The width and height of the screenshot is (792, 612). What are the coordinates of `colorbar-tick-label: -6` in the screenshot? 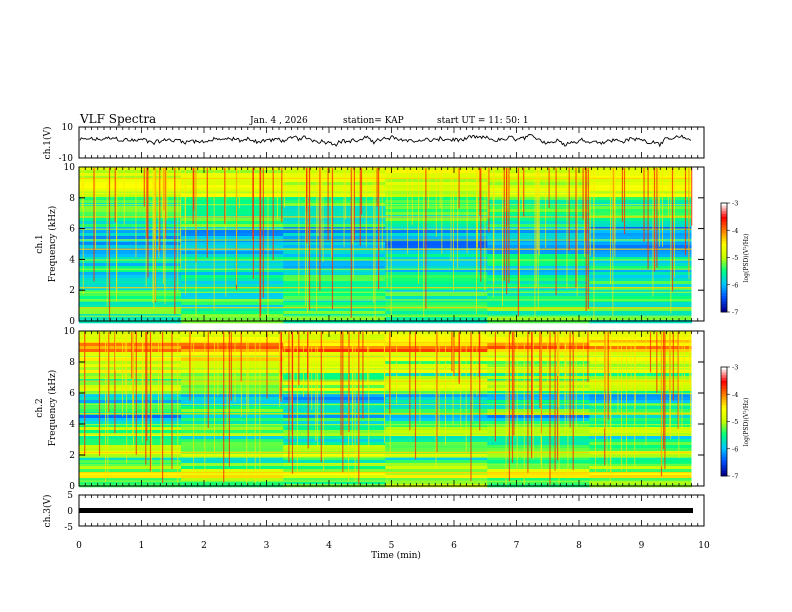 It's located at (735, 449).